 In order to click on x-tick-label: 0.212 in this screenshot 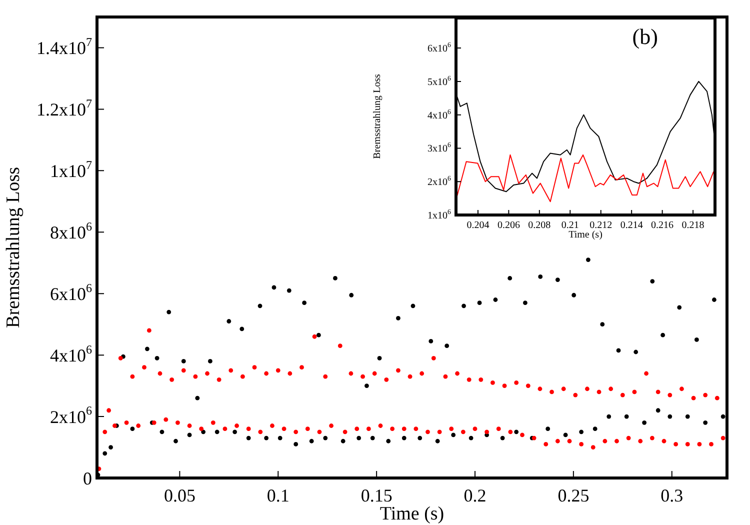, I will do `click(601, 225)`.